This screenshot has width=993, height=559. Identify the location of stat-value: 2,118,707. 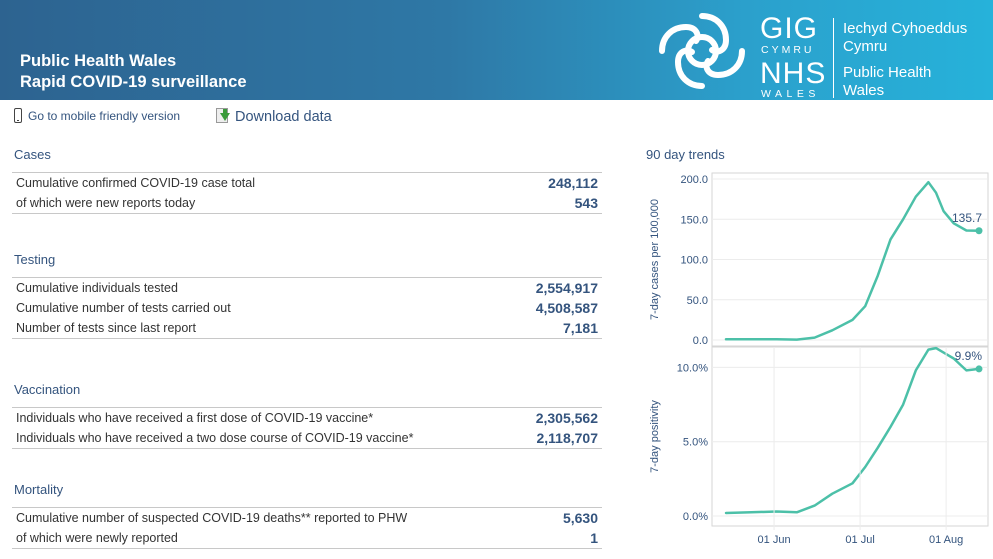
(567, 438).